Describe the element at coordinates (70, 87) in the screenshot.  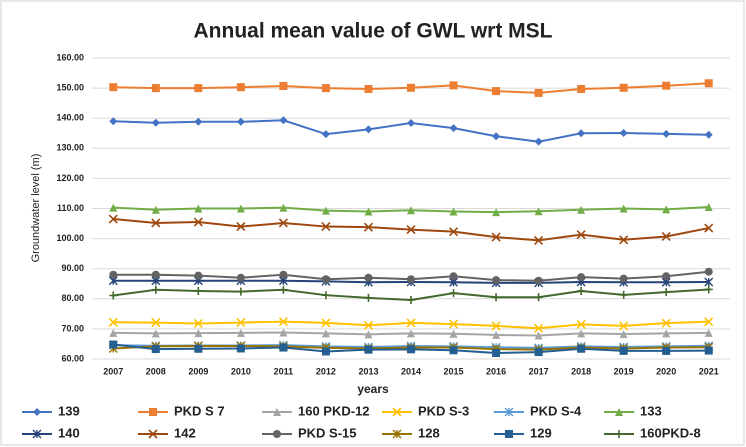
I see `y-tick-label: 150.00` at that location.